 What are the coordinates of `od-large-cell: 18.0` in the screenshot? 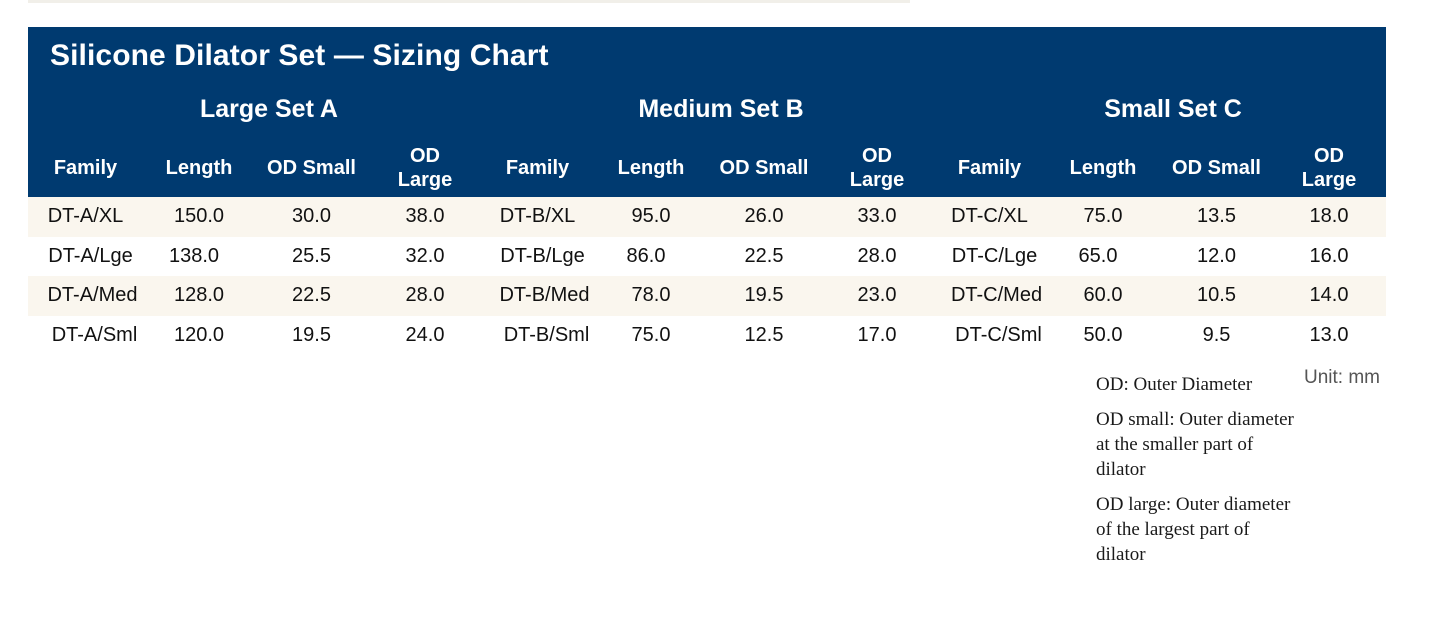 It's located at (1329, 216).